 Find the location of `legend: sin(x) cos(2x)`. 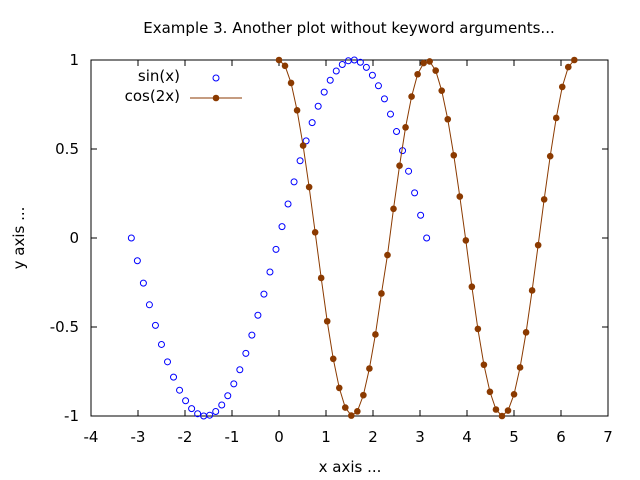

legend: sin(x) cos(2x) is located at coordinates (183, 86).